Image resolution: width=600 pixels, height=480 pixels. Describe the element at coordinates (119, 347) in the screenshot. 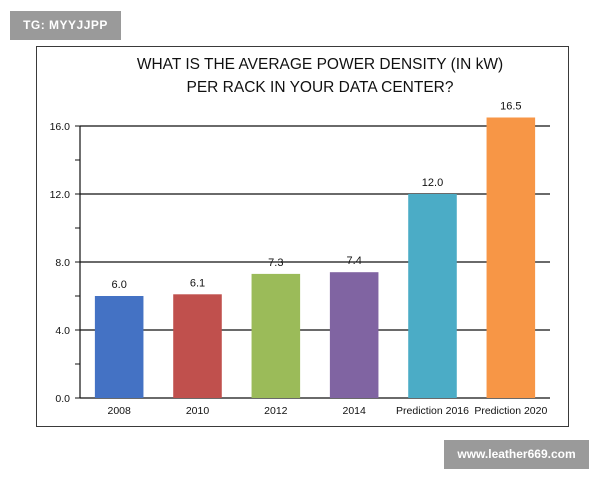

I see `bar-2008` at that location.